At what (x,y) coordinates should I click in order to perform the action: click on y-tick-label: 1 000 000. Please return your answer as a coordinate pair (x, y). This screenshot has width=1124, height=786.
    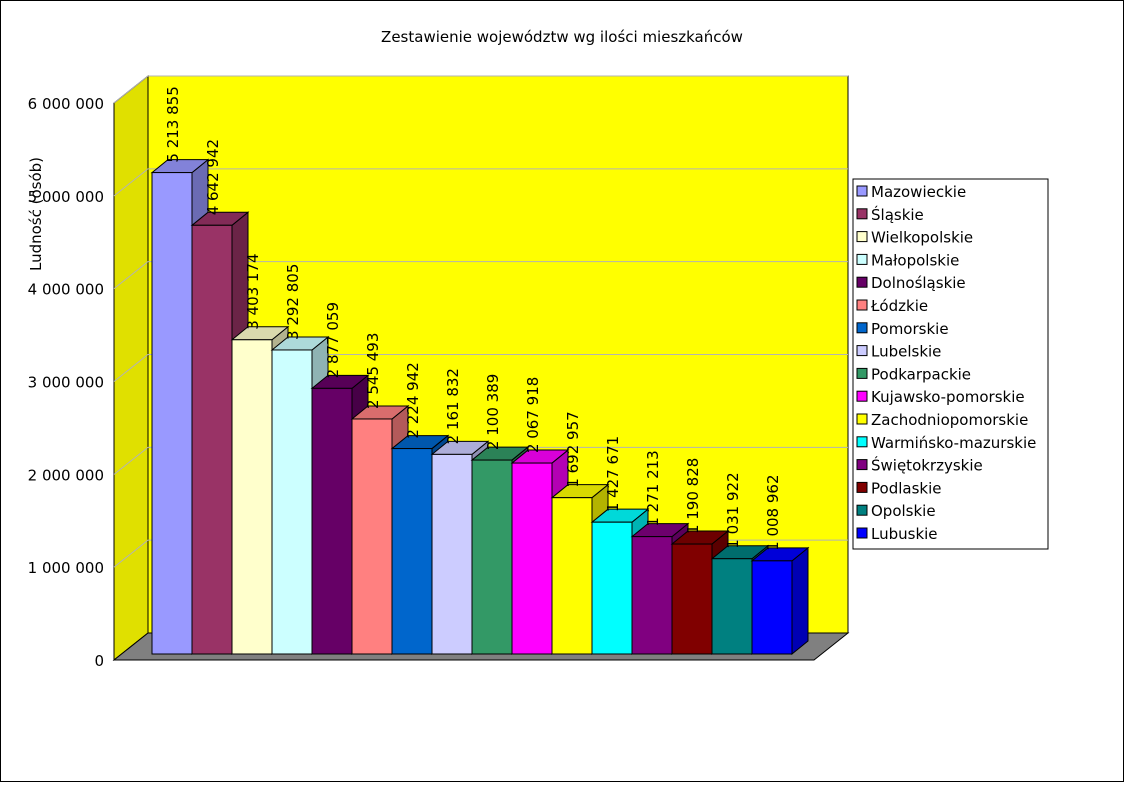
    Looking at the image, I should click on (66, 568).